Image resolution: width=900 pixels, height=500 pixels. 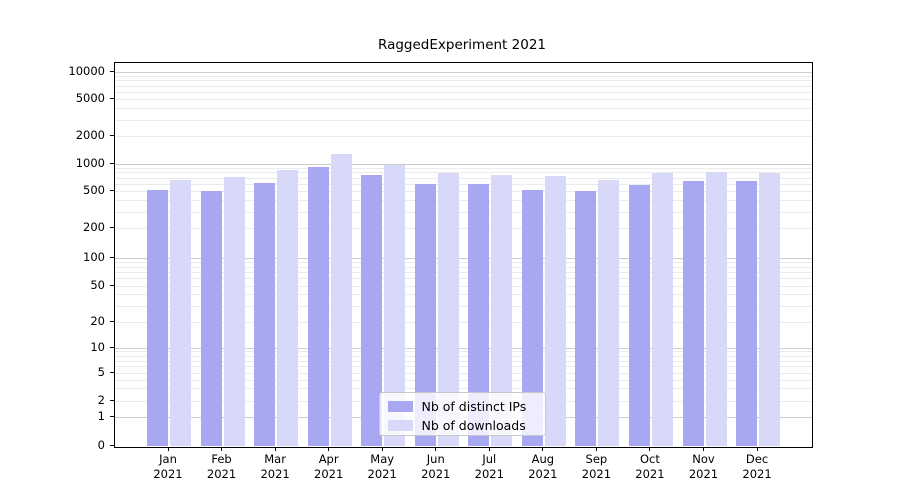 What do you see at coordinates (168, 466) in the screenshot?
I see `x-tick-label: Jan 2021` at bounding box center [168, 466].